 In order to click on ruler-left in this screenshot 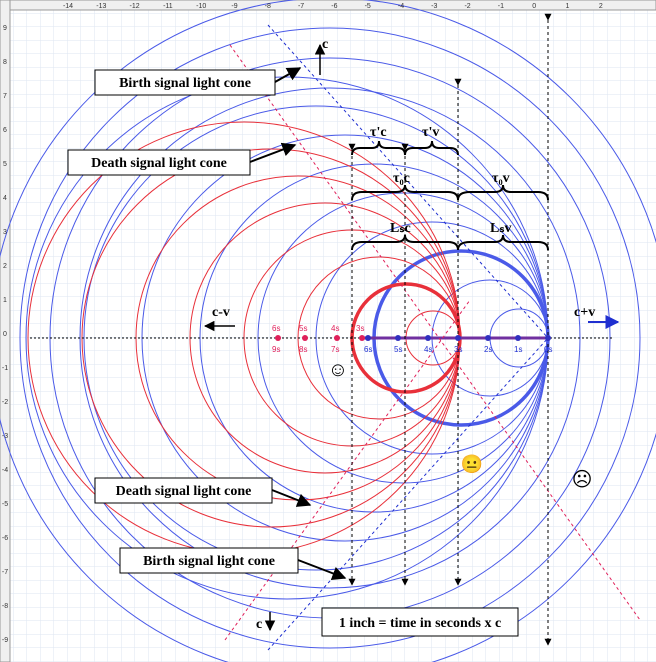, I will do `click(5, 331)`.